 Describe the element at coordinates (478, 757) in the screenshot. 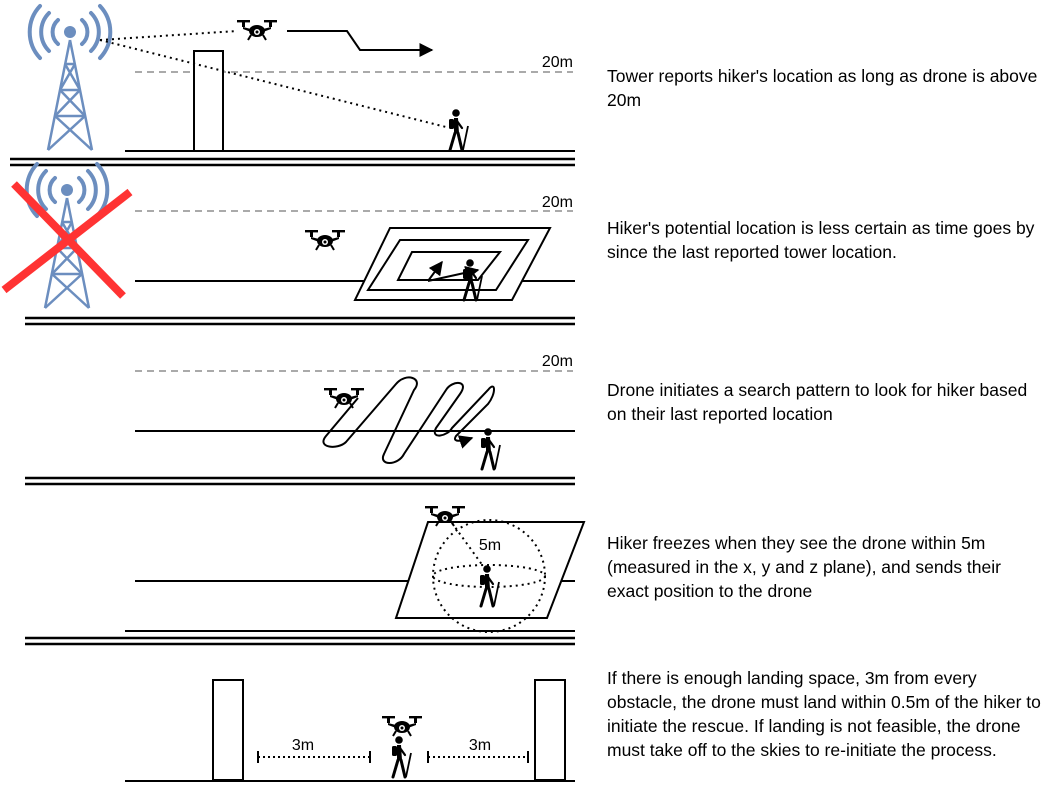

I see `right-clearance-measure` at that location.